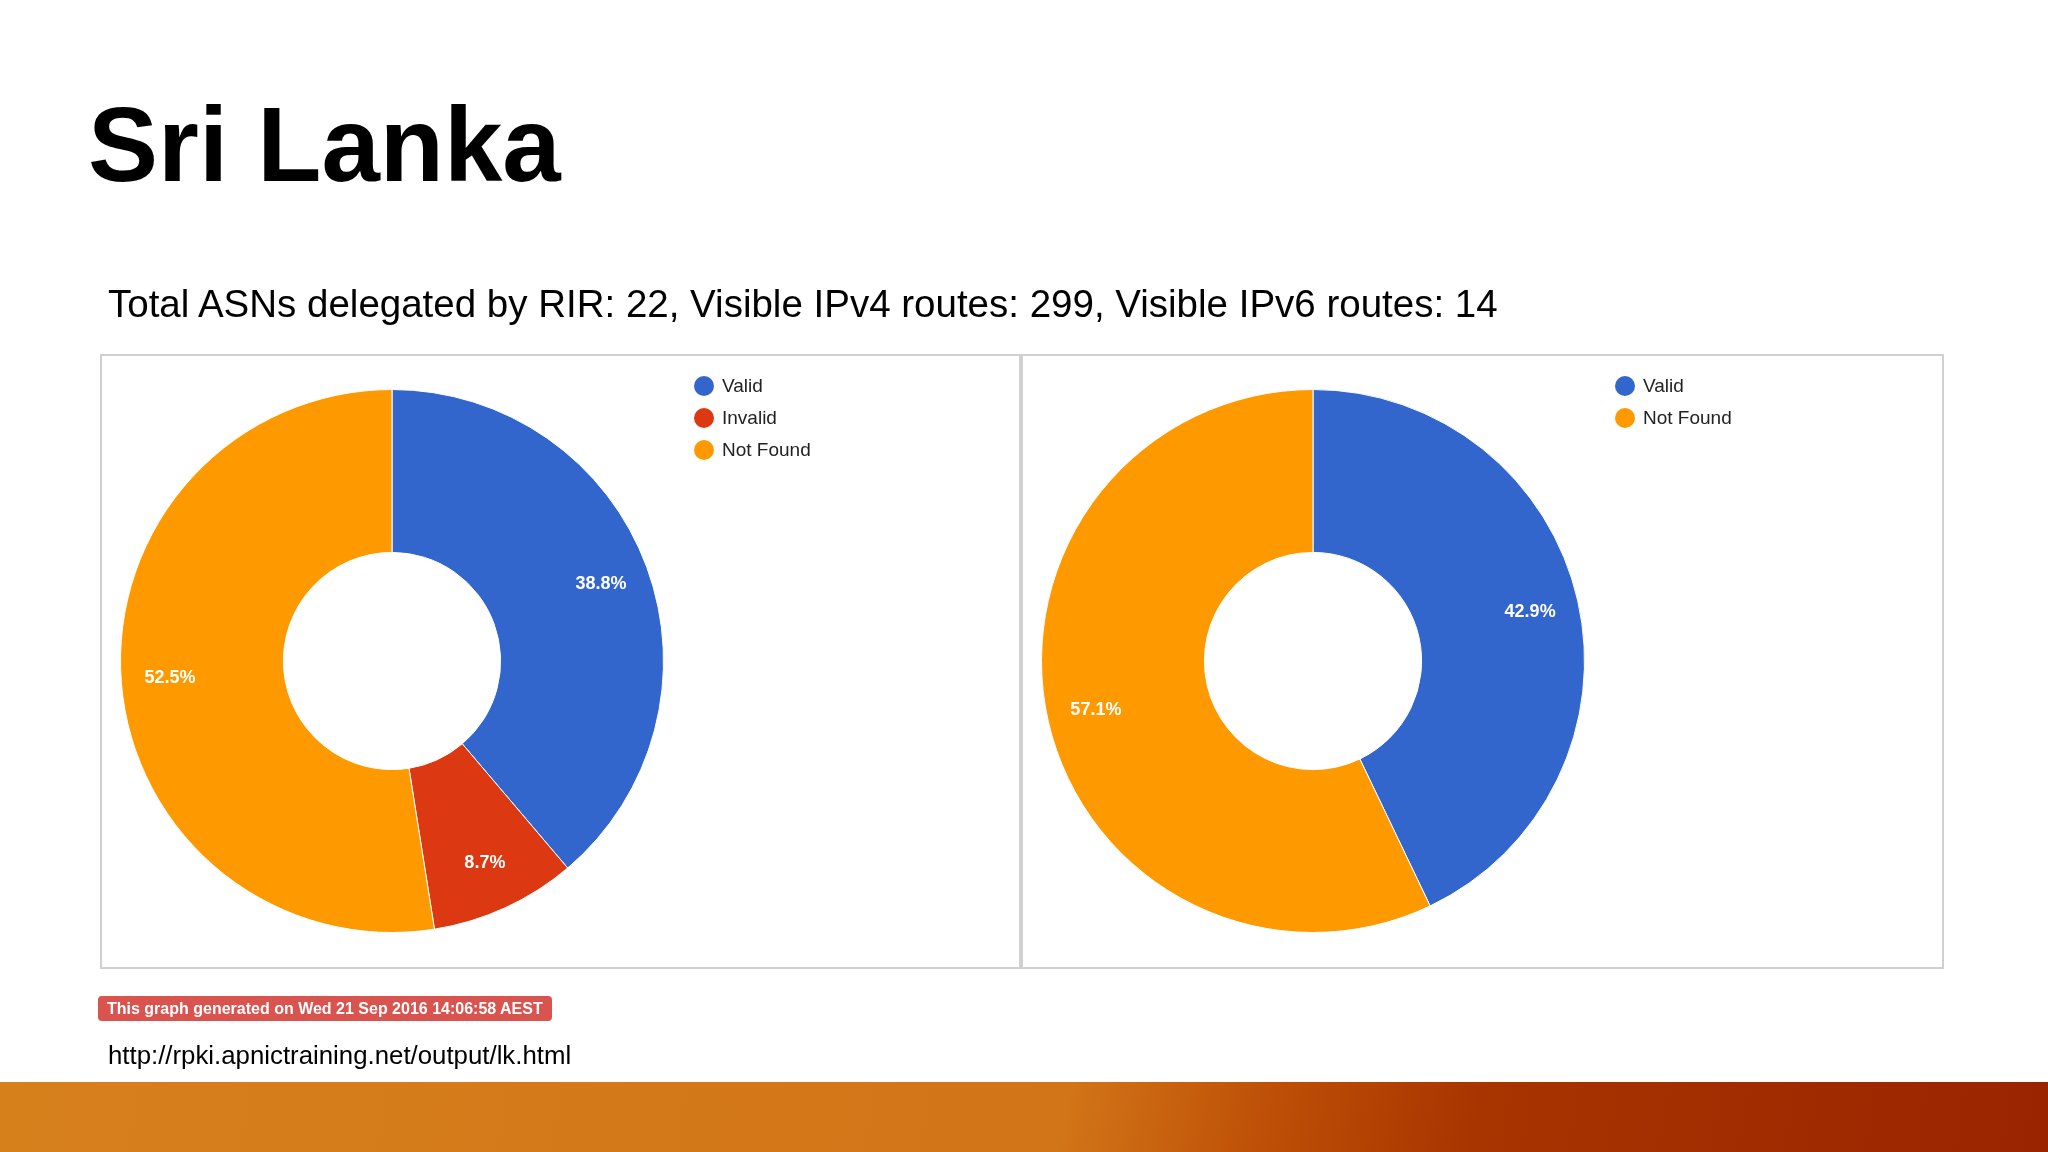 This screenshot has height=1152, width=2048. I want to click on data-label: 8.7%, so click(485, 862).